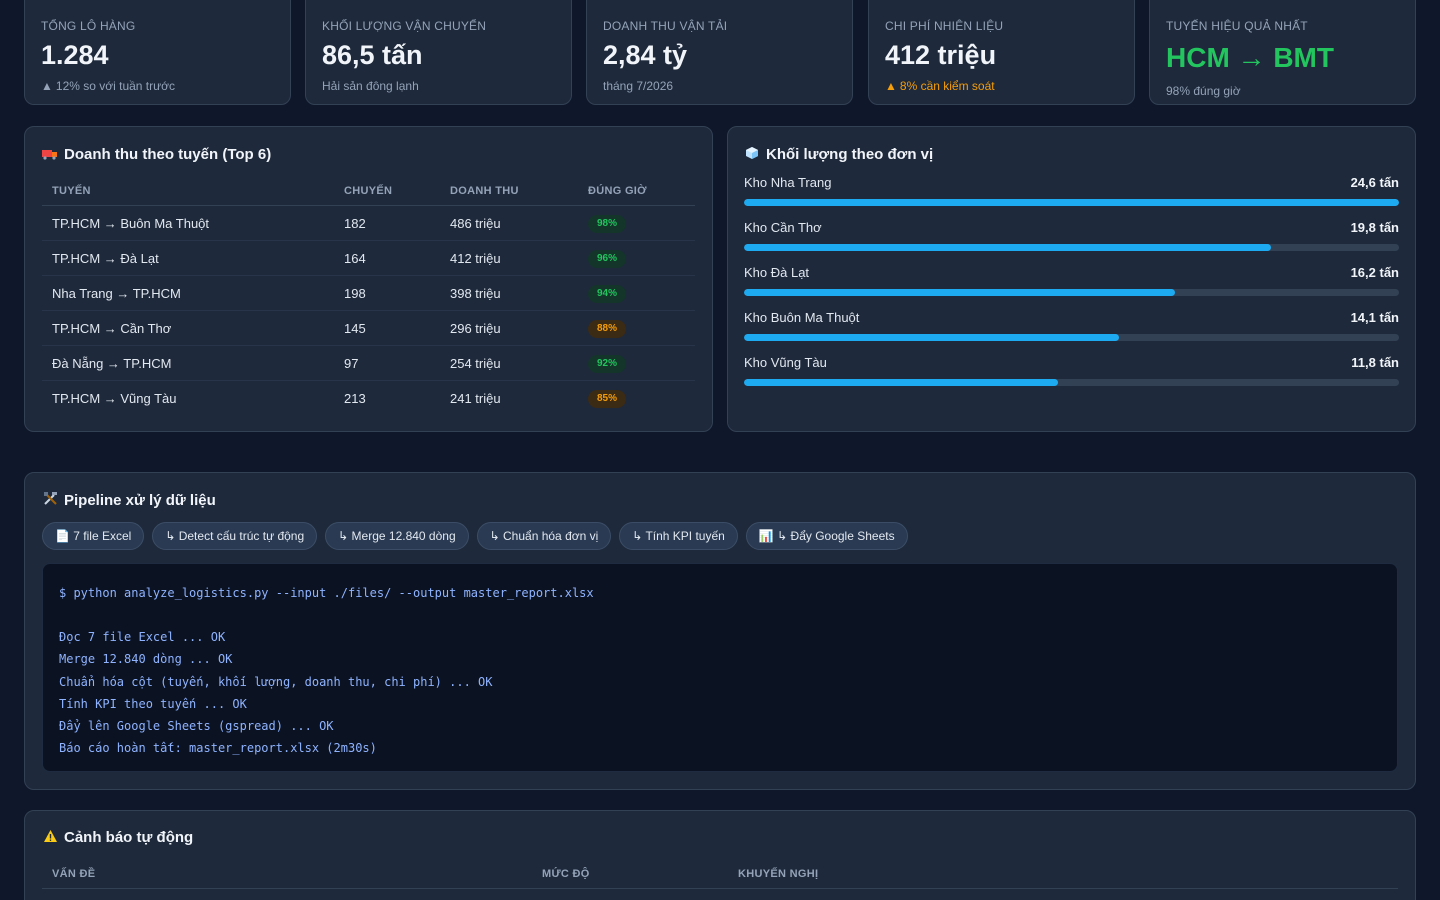 The height and width of the screenshot is (900, 1440). Describe the element at coordinates (940, 85) in the screenshot. I see `kpi-sub: ▲ 8% cần kiểm soát` at that location.